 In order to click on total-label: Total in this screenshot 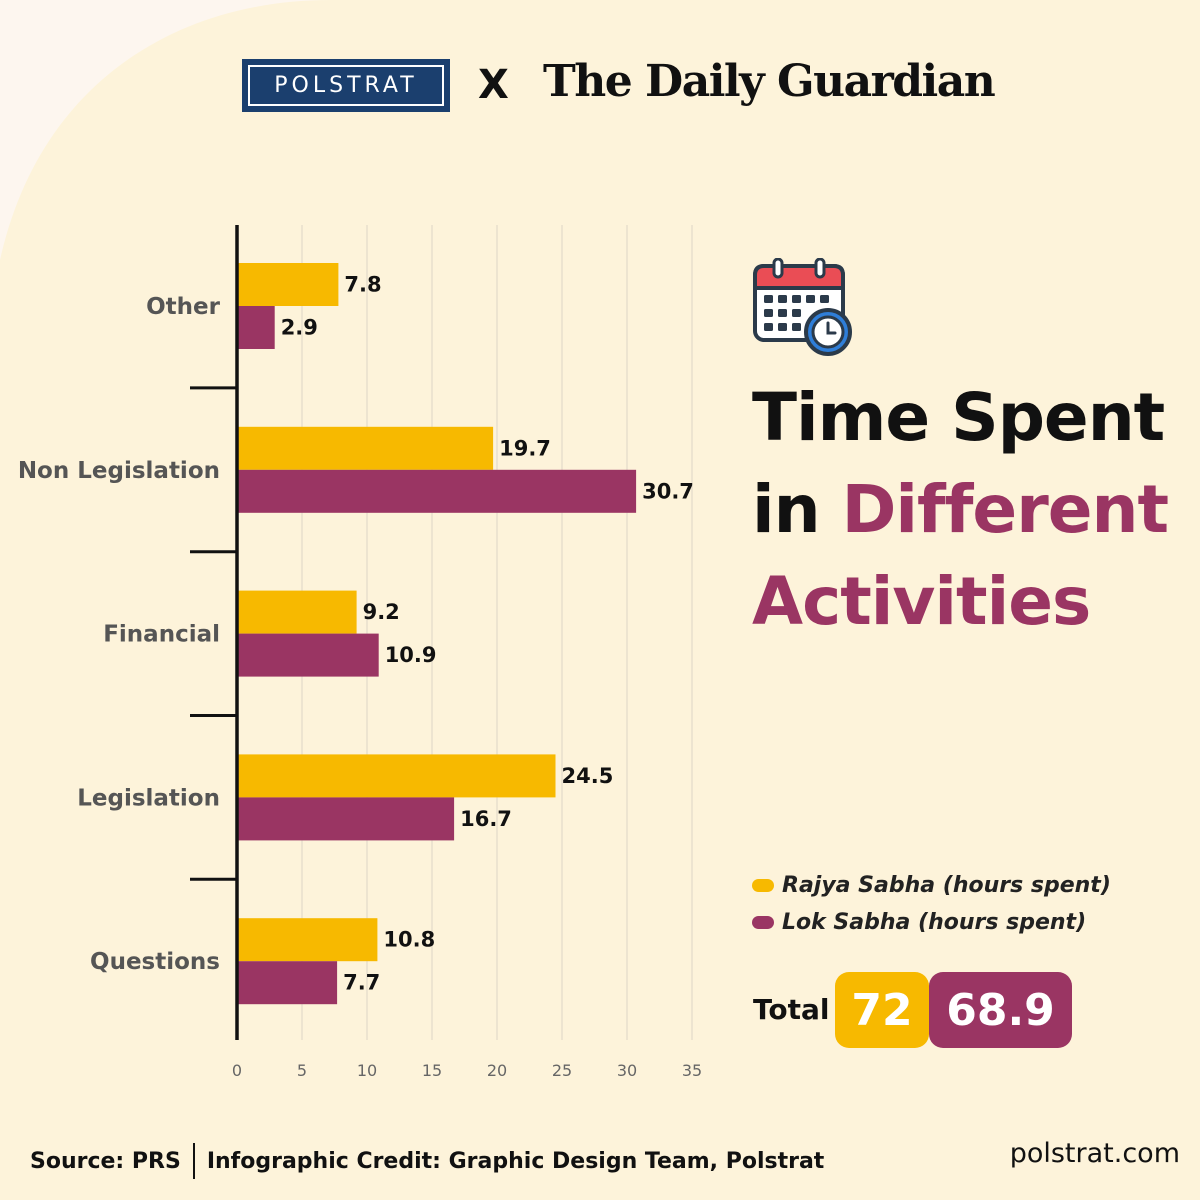, I will do `click(791, 1009)`.